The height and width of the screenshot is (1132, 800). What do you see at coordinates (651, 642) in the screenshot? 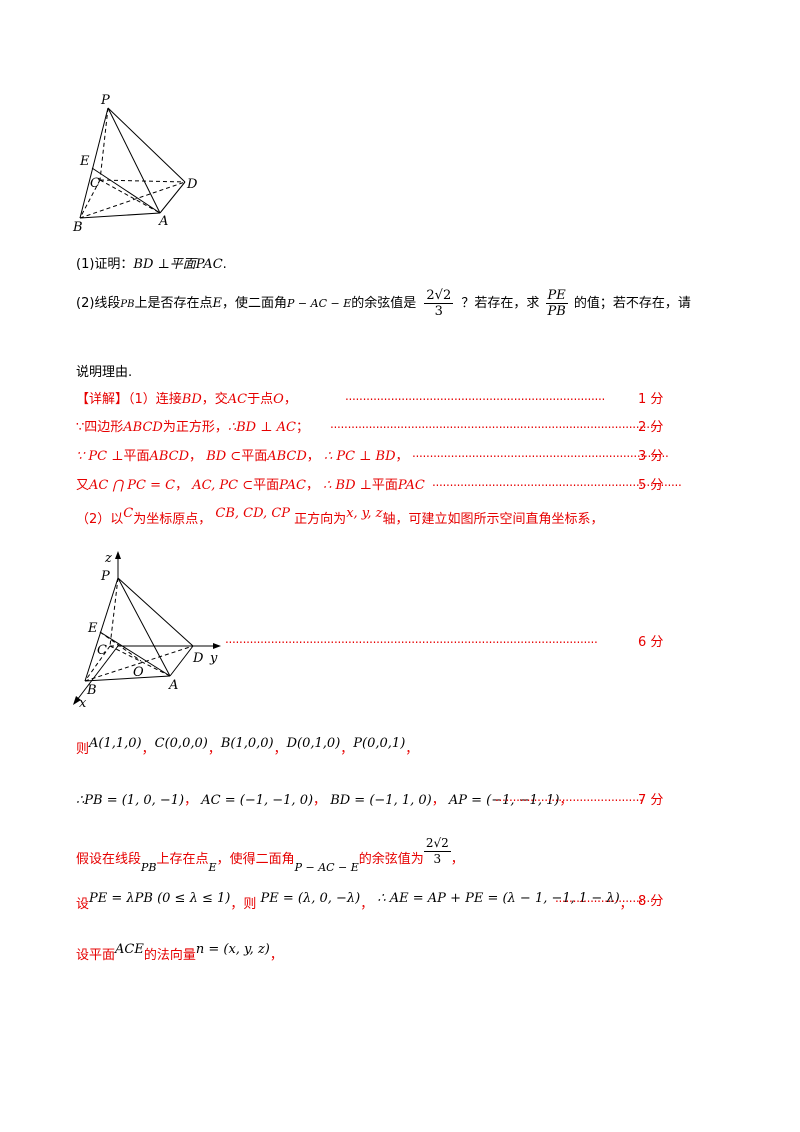
I see `score-6: 6 分` at bounding box center [651, 642].